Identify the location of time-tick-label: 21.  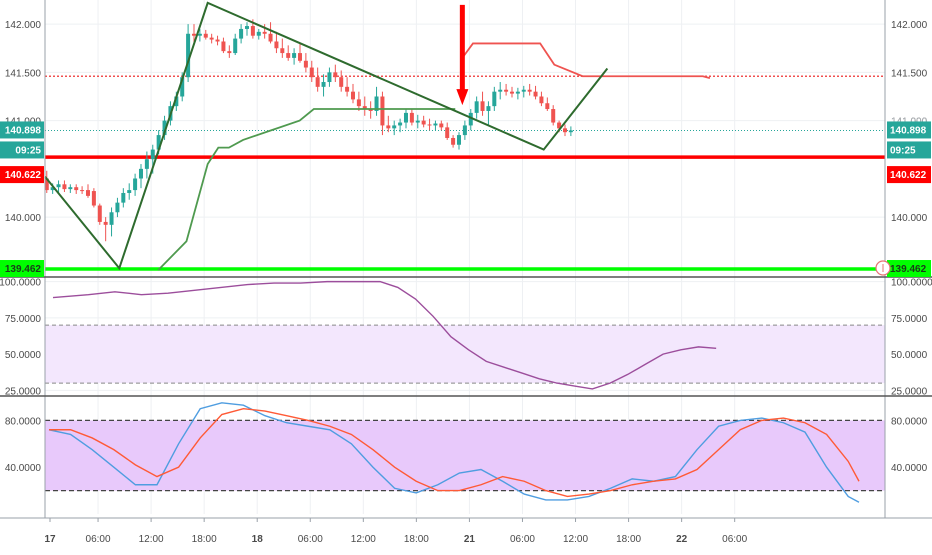
(470, 539).